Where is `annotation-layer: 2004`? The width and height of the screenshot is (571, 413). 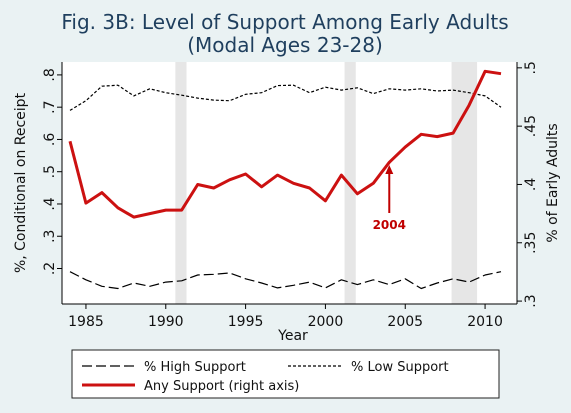 annotation-layer: 2004 is located at coordinates (389, 198).